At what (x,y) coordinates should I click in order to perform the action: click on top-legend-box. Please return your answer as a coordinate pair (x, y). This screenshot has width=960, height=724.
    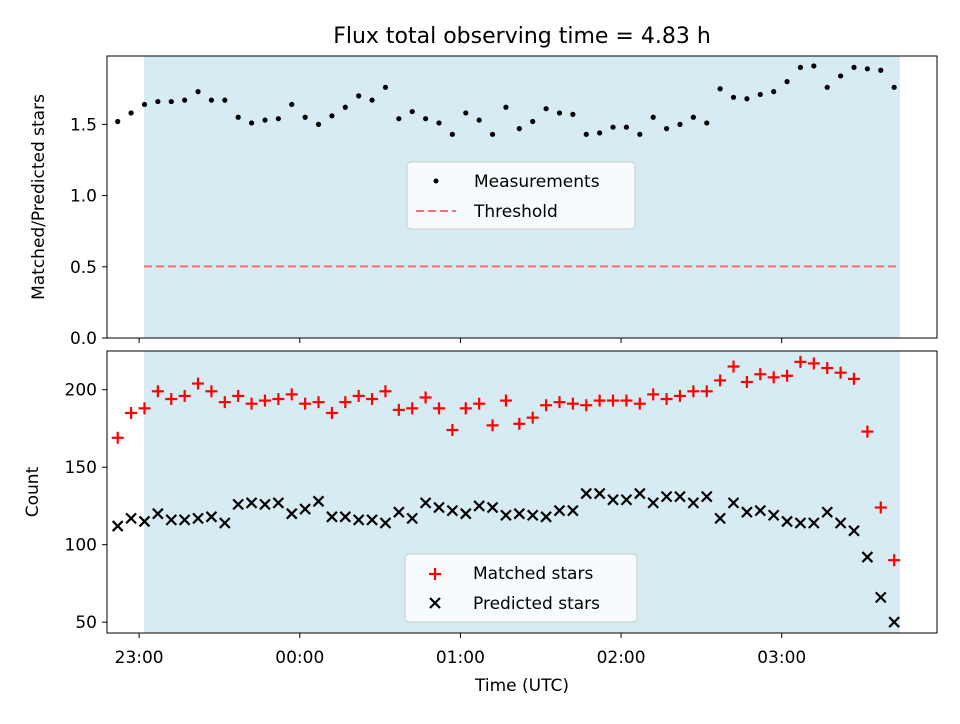
    Looking at the image, I should click on (521, 195).